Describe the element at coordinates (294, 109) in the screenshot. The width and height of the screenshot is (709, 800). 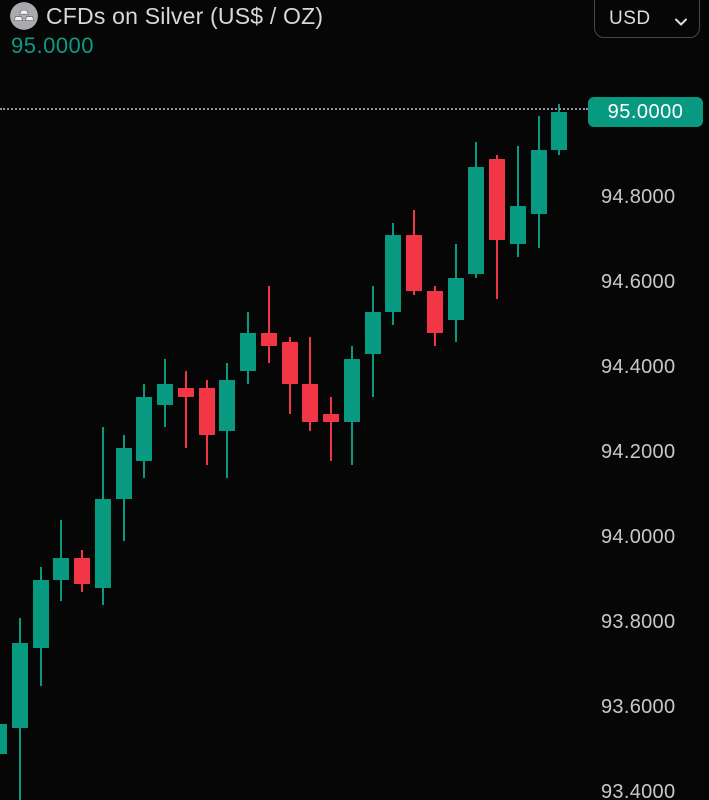
I see `current-price-line` at that location.